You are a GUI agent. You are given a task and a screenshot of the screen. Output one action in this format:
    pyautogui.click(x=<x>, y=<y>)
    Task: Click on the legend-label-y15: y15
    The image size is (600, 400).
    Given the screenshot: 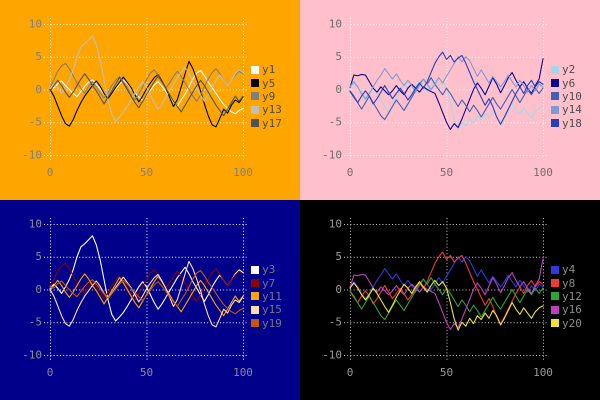 What is the action you would take?
    pyautogui.click(x=272, y=310)
    